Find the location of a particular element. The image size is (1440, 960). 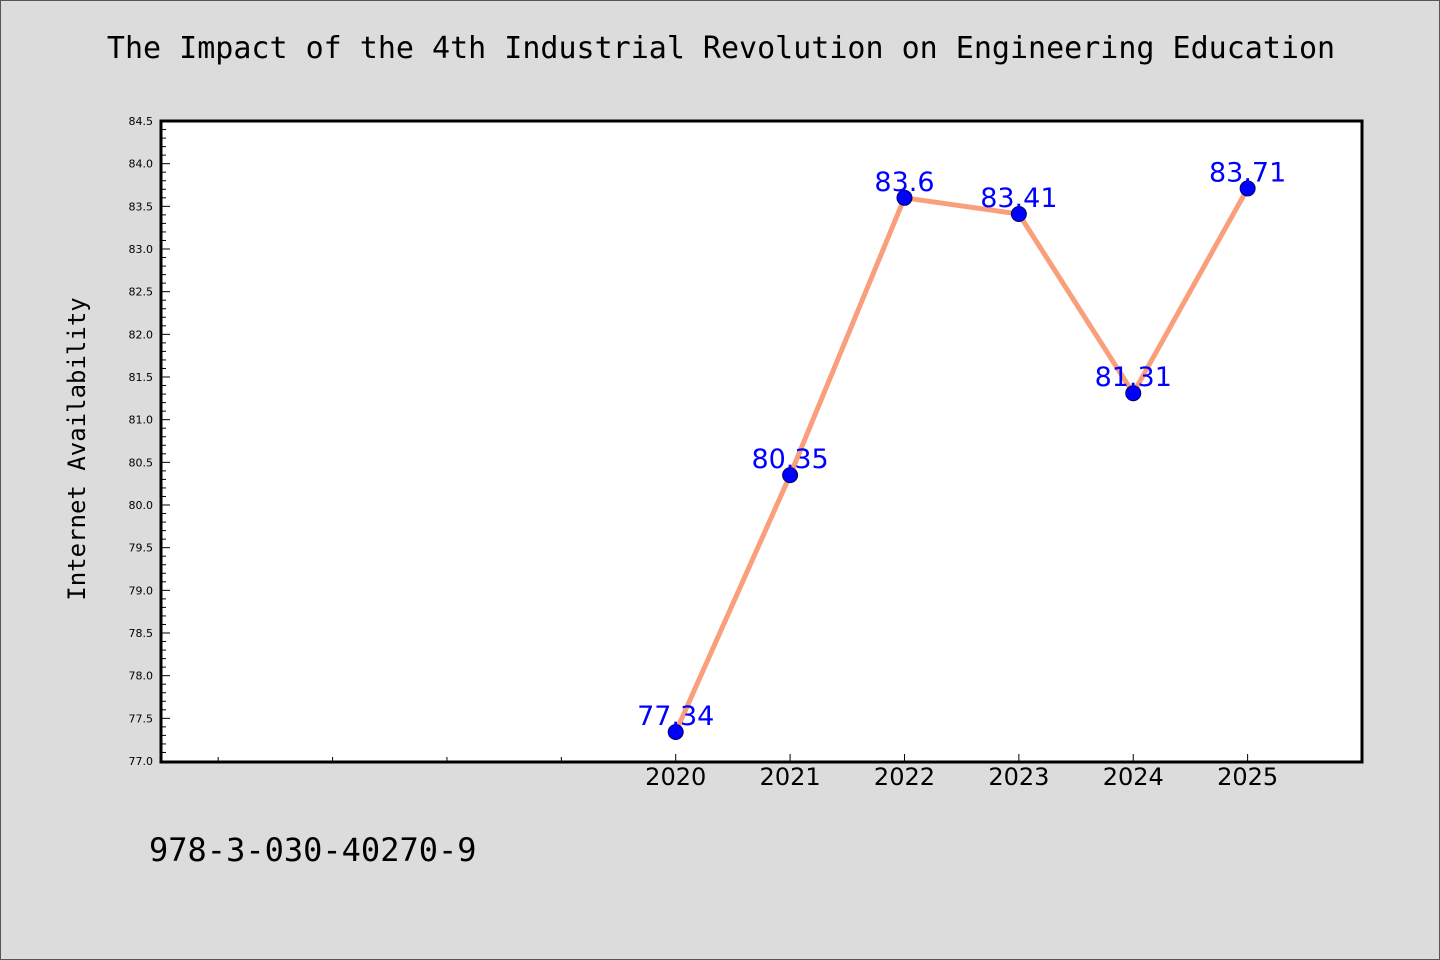

x-tick-label: 2025 is located at coordinates (1247, 777).